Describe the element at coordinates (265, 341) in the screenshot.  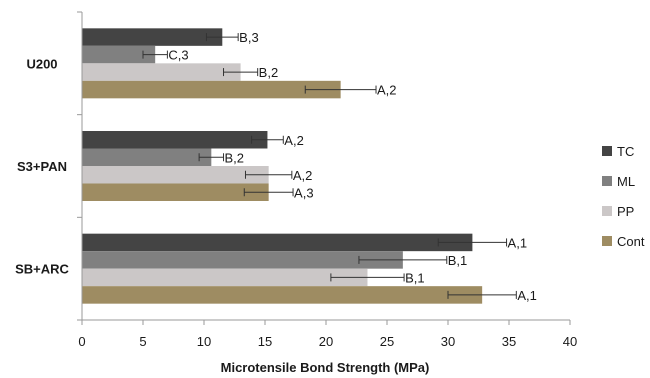
I see `x-tick-label: 15` at that location.